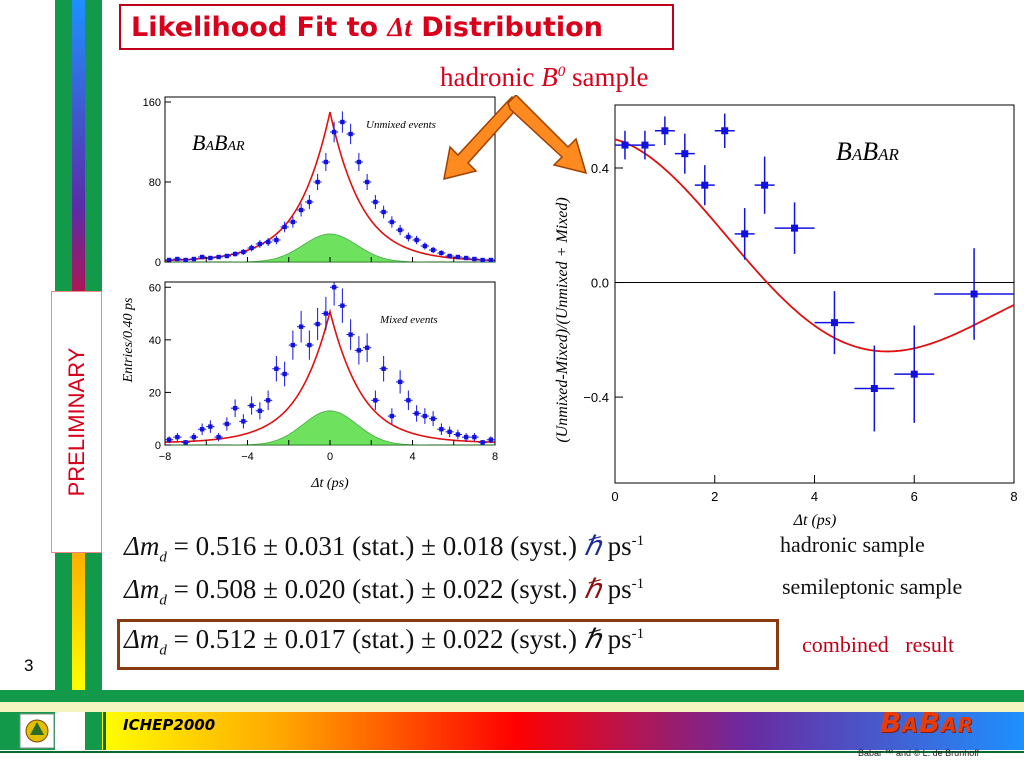  What do you see at coordinates (919, 753) in the screenshot?
I see `footer-copyright: Babar ™ and © L. de Brunhoff` at bounding box center [919, 753].